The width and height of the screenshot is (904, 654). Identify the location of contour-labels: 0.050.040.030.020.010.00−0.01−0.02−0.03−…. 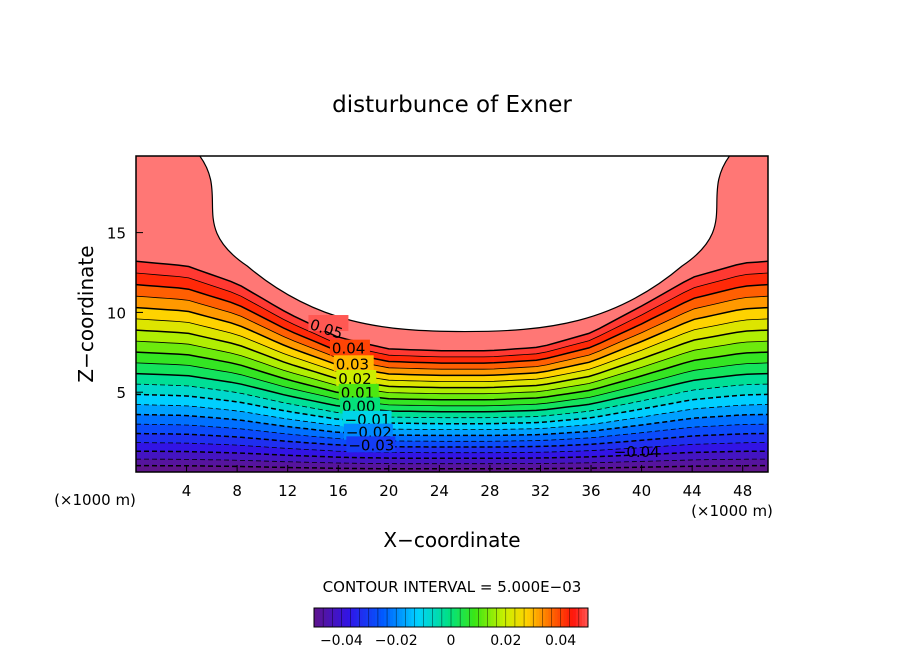
(484, 388).